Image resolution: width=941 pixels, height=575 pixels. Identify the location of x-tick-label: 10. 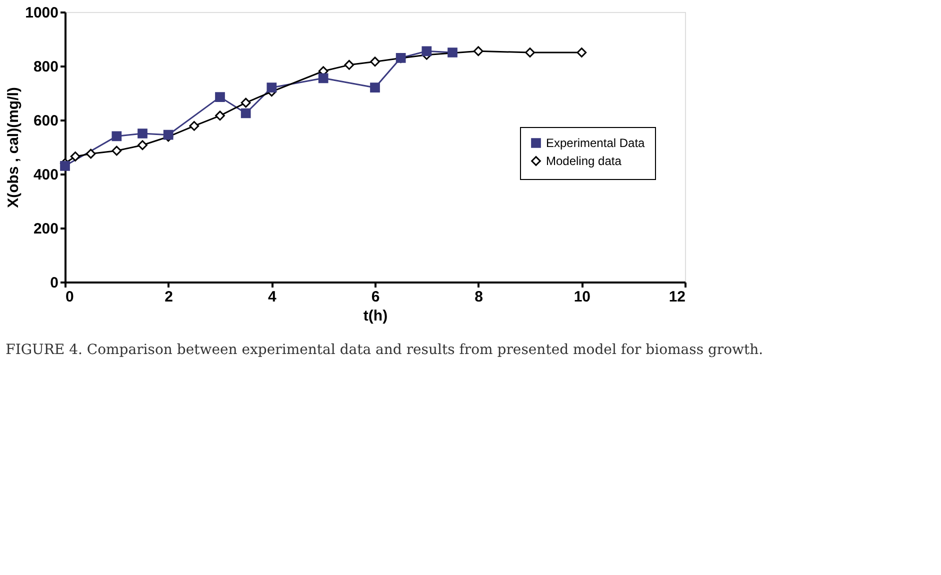
(582, 297).